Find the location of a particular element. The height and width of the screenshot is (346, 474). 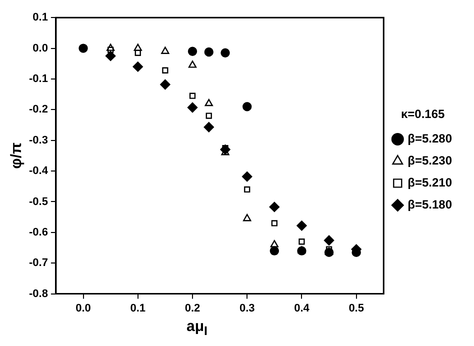

y-tick-label: -0.3 is located at coordinates (38, 140).